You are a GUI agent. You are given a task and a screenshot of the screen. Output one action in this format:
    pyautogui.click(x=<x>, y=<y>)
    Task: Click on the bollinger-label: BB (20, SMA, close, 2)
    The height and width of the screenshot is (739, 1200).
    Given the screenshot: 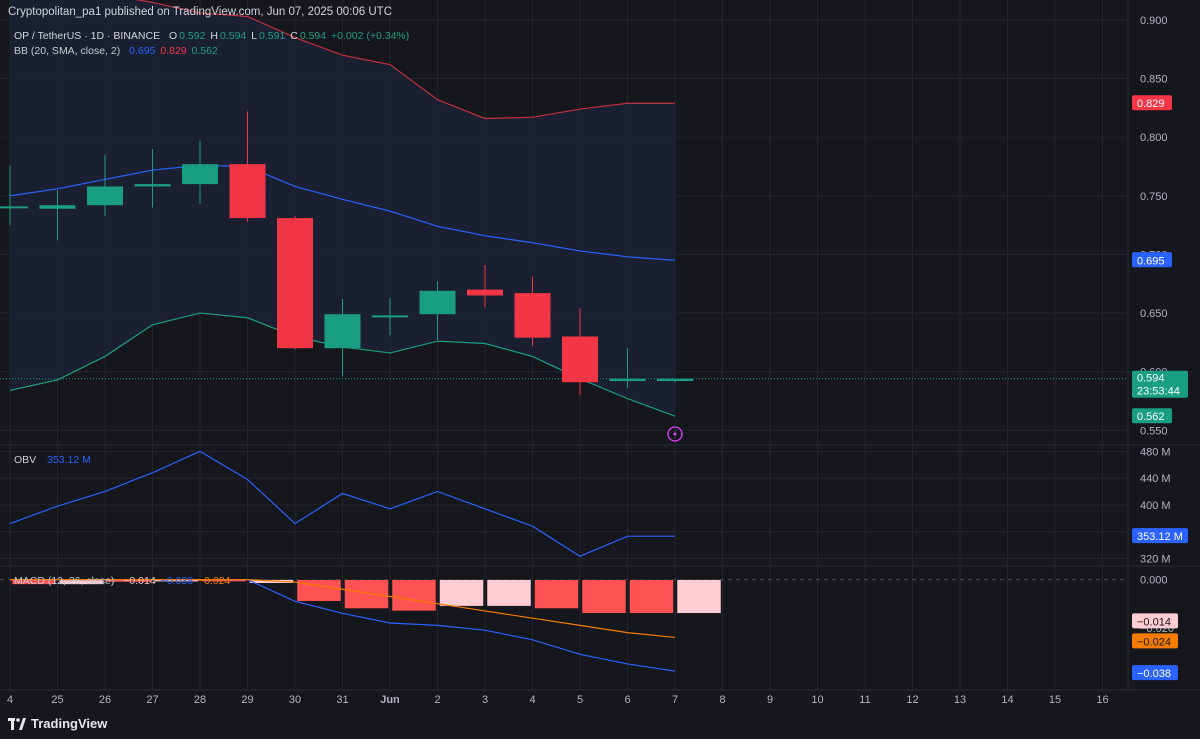 What is the action you would take?
    pyautogui.click(x=67, y=51)
    